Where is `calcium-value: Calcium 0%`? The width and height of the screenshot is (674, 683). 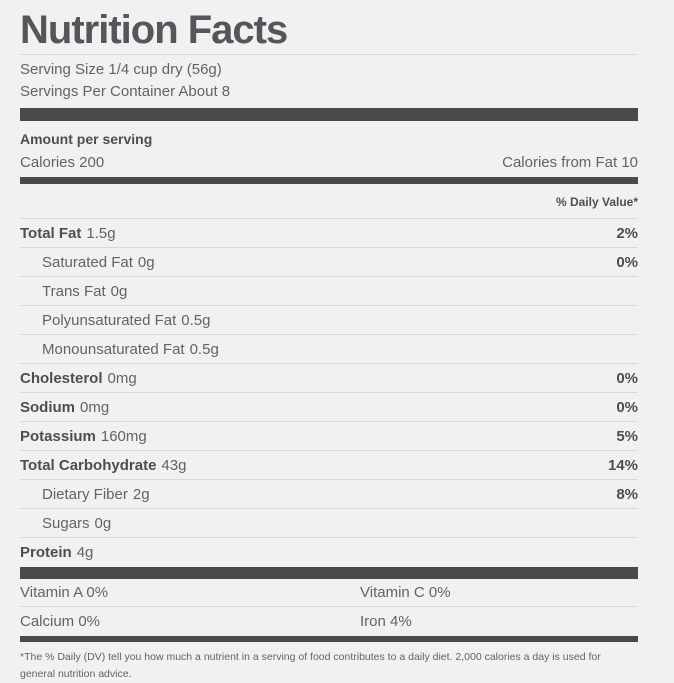 calcium-value: Calcium 0% is located at coordinates (60, 621).